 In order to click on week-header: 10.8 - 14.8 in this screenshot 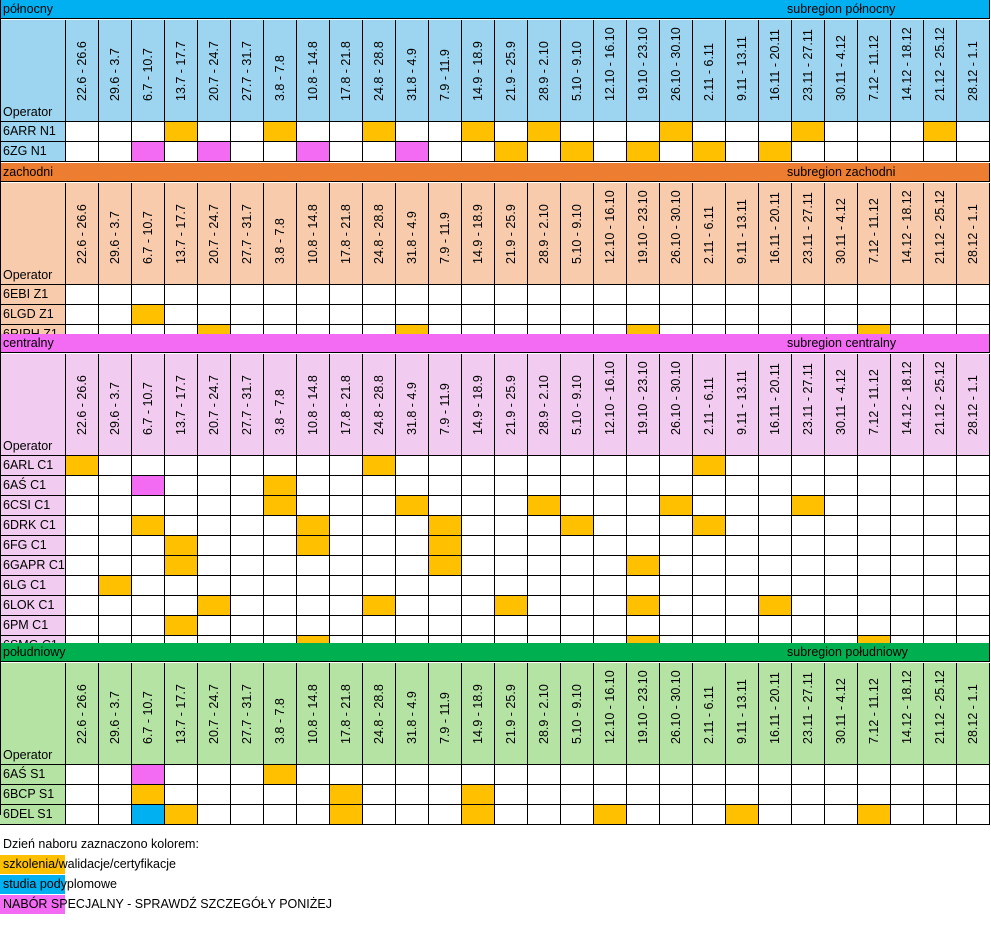, I will do `click(313, 71)`.